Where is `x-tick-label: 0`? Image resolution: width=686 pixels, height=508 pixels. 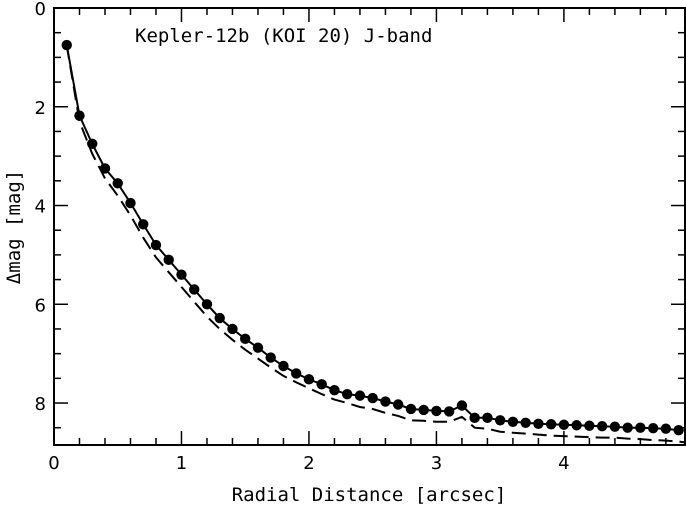 x-tick-label: 0 is located at coordinates (53, 463).